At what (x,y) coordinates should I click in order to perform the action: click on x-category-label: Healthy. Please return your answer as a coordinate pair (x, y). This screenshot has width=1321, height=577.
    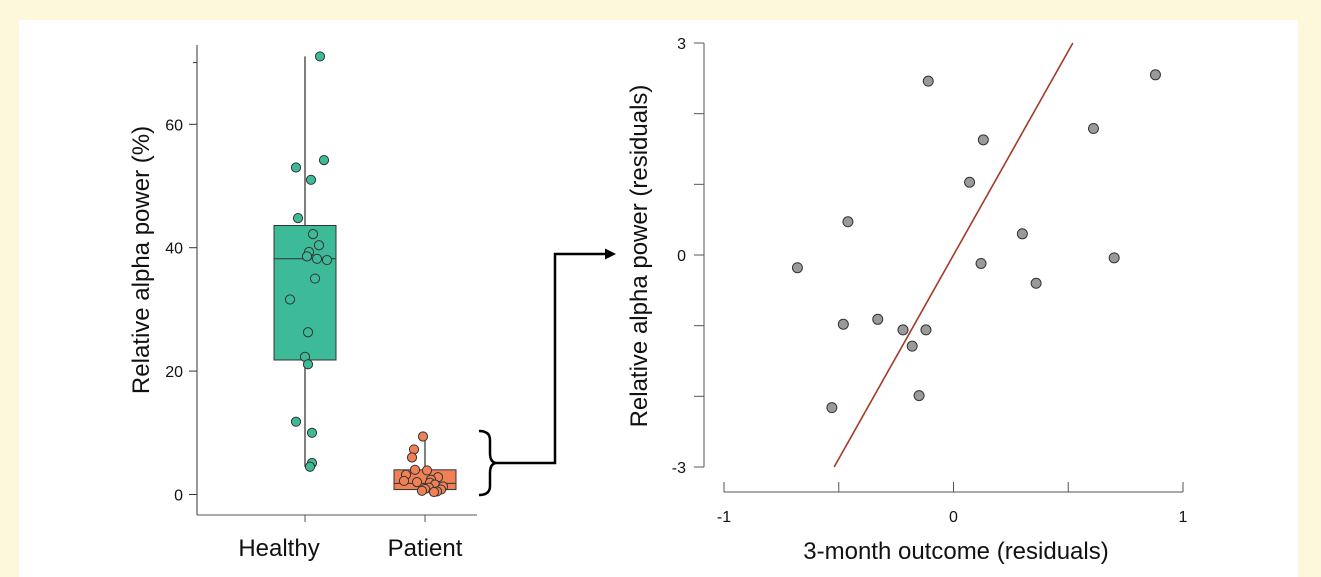
    Looking at the image, I should click on (278, 548).